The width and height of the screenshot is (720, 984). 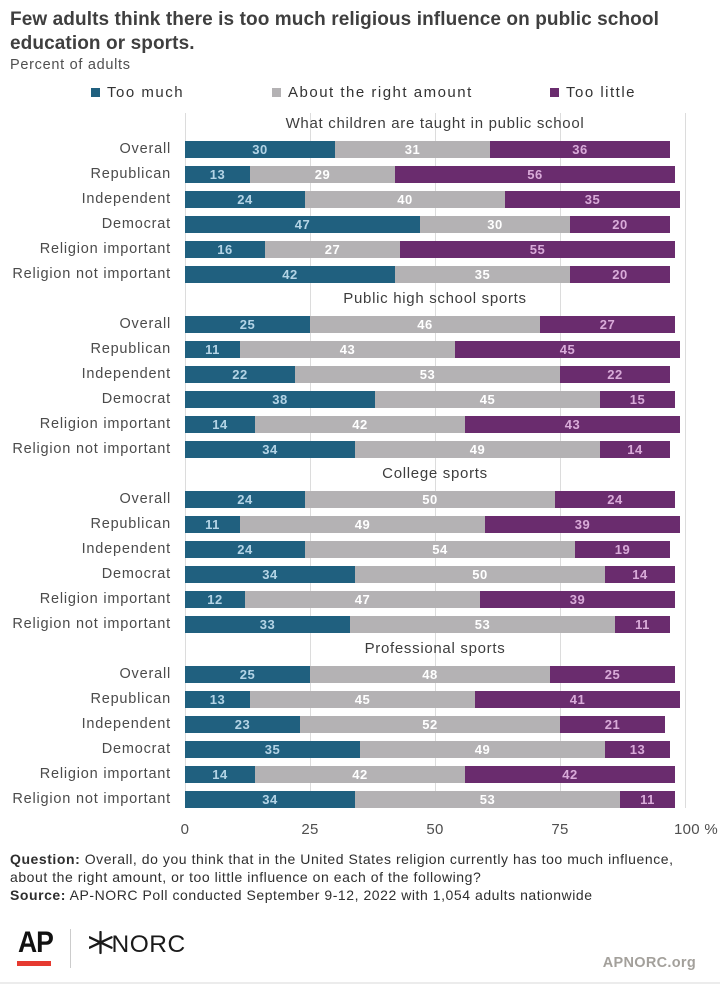 What do you see at coordinates (149, 944) in the screenshot?
I see `svg-text: NORC` at bounding box center [149, 944].